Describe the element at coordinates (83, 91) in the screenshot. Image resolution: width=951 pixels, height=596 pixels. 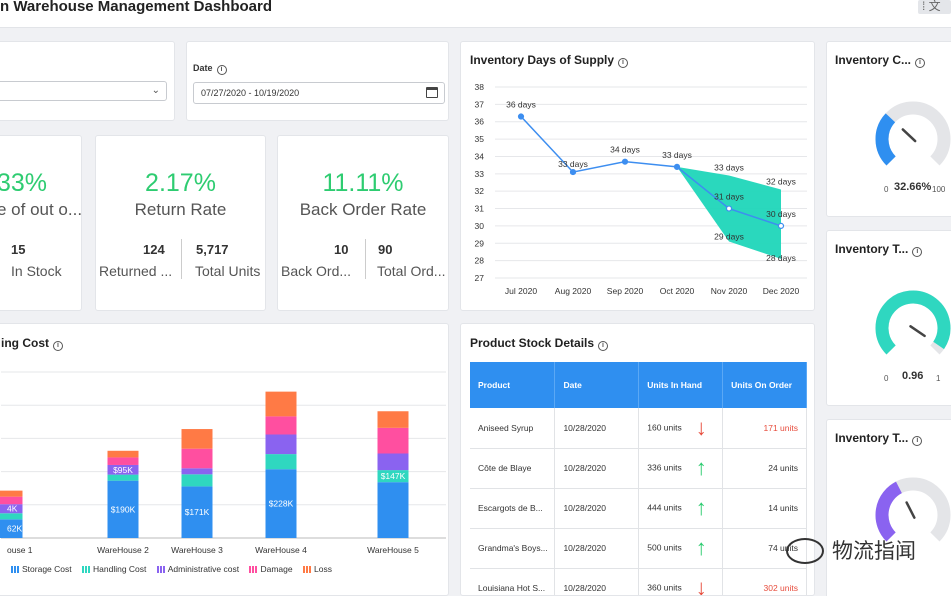
I see `filter-select: ⌄` at that location.